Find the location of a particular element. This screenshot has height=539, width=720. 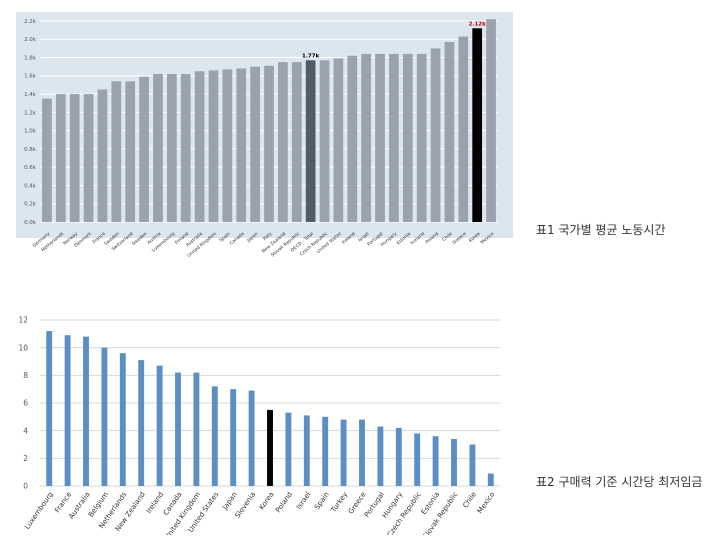

chart2-x-tick-label: Mexico is located at coordinates (486, 503).